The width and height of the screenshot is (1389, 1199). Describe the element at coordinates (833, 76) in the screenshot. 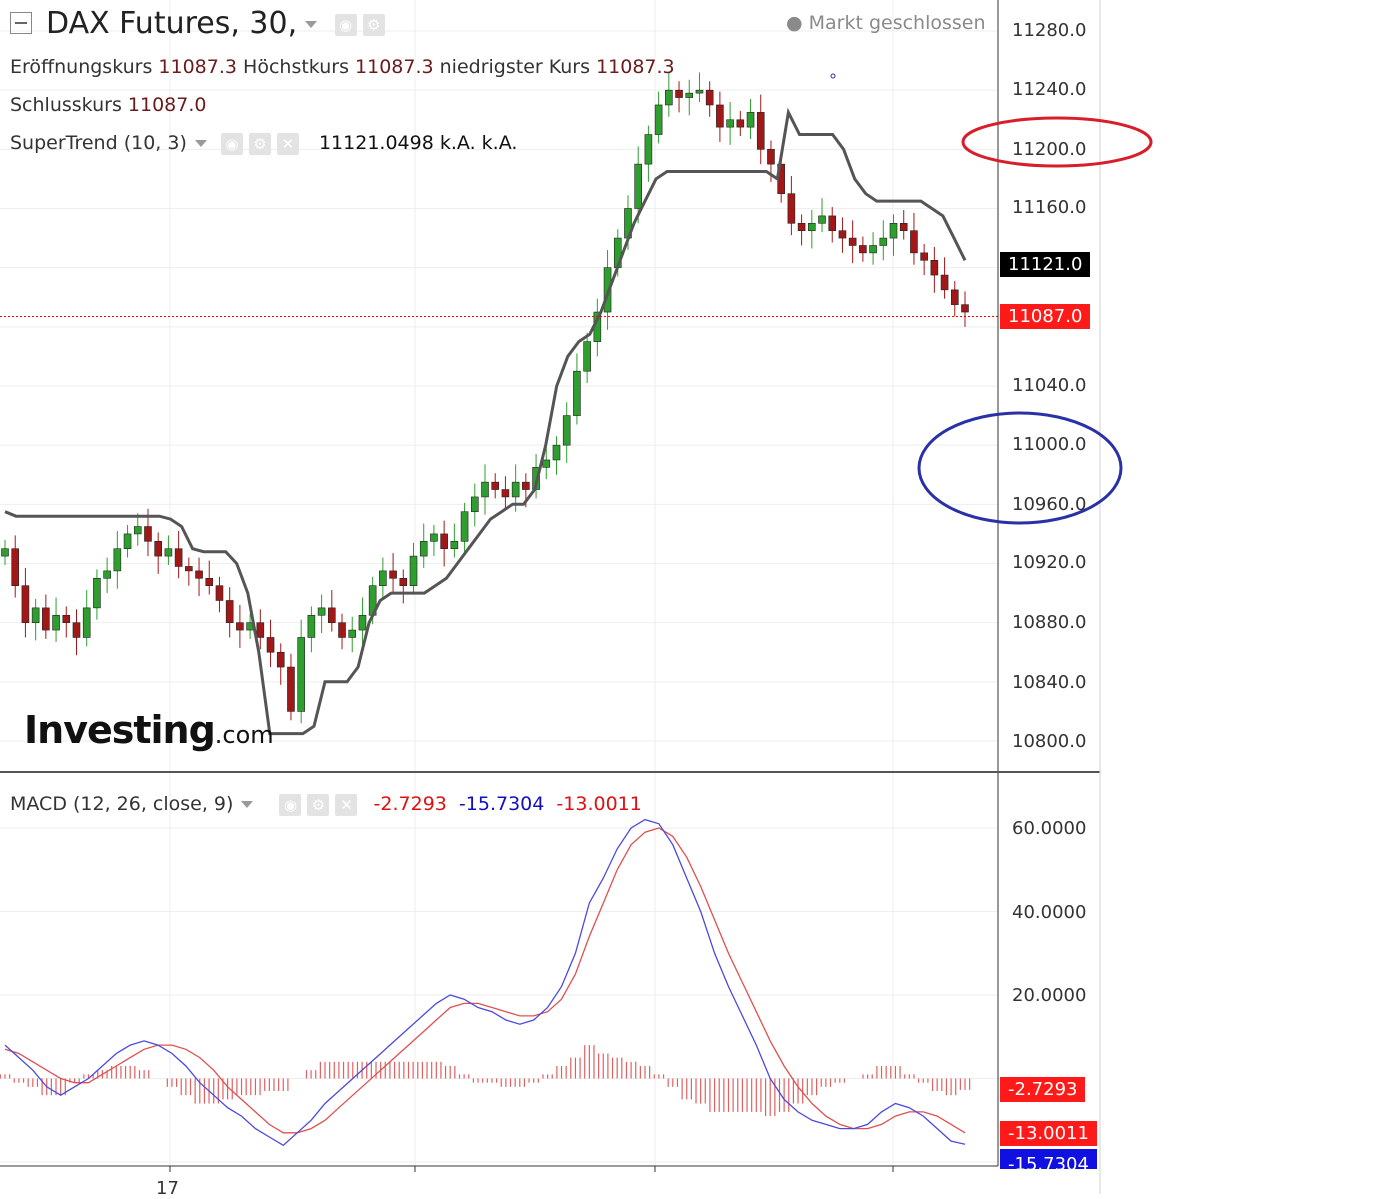

I see `drawing-marker` at that location.